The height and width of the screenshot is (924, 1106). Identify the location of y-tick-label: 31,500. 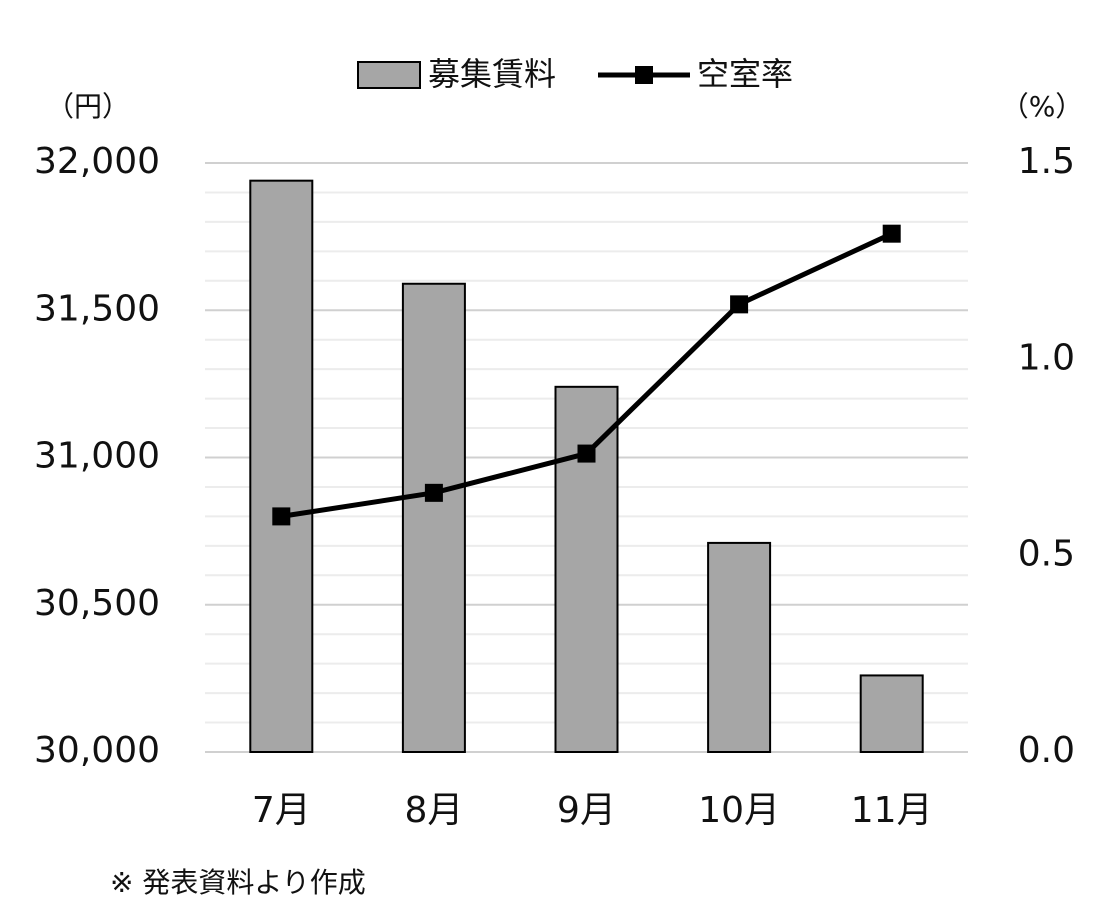
(97, 308).